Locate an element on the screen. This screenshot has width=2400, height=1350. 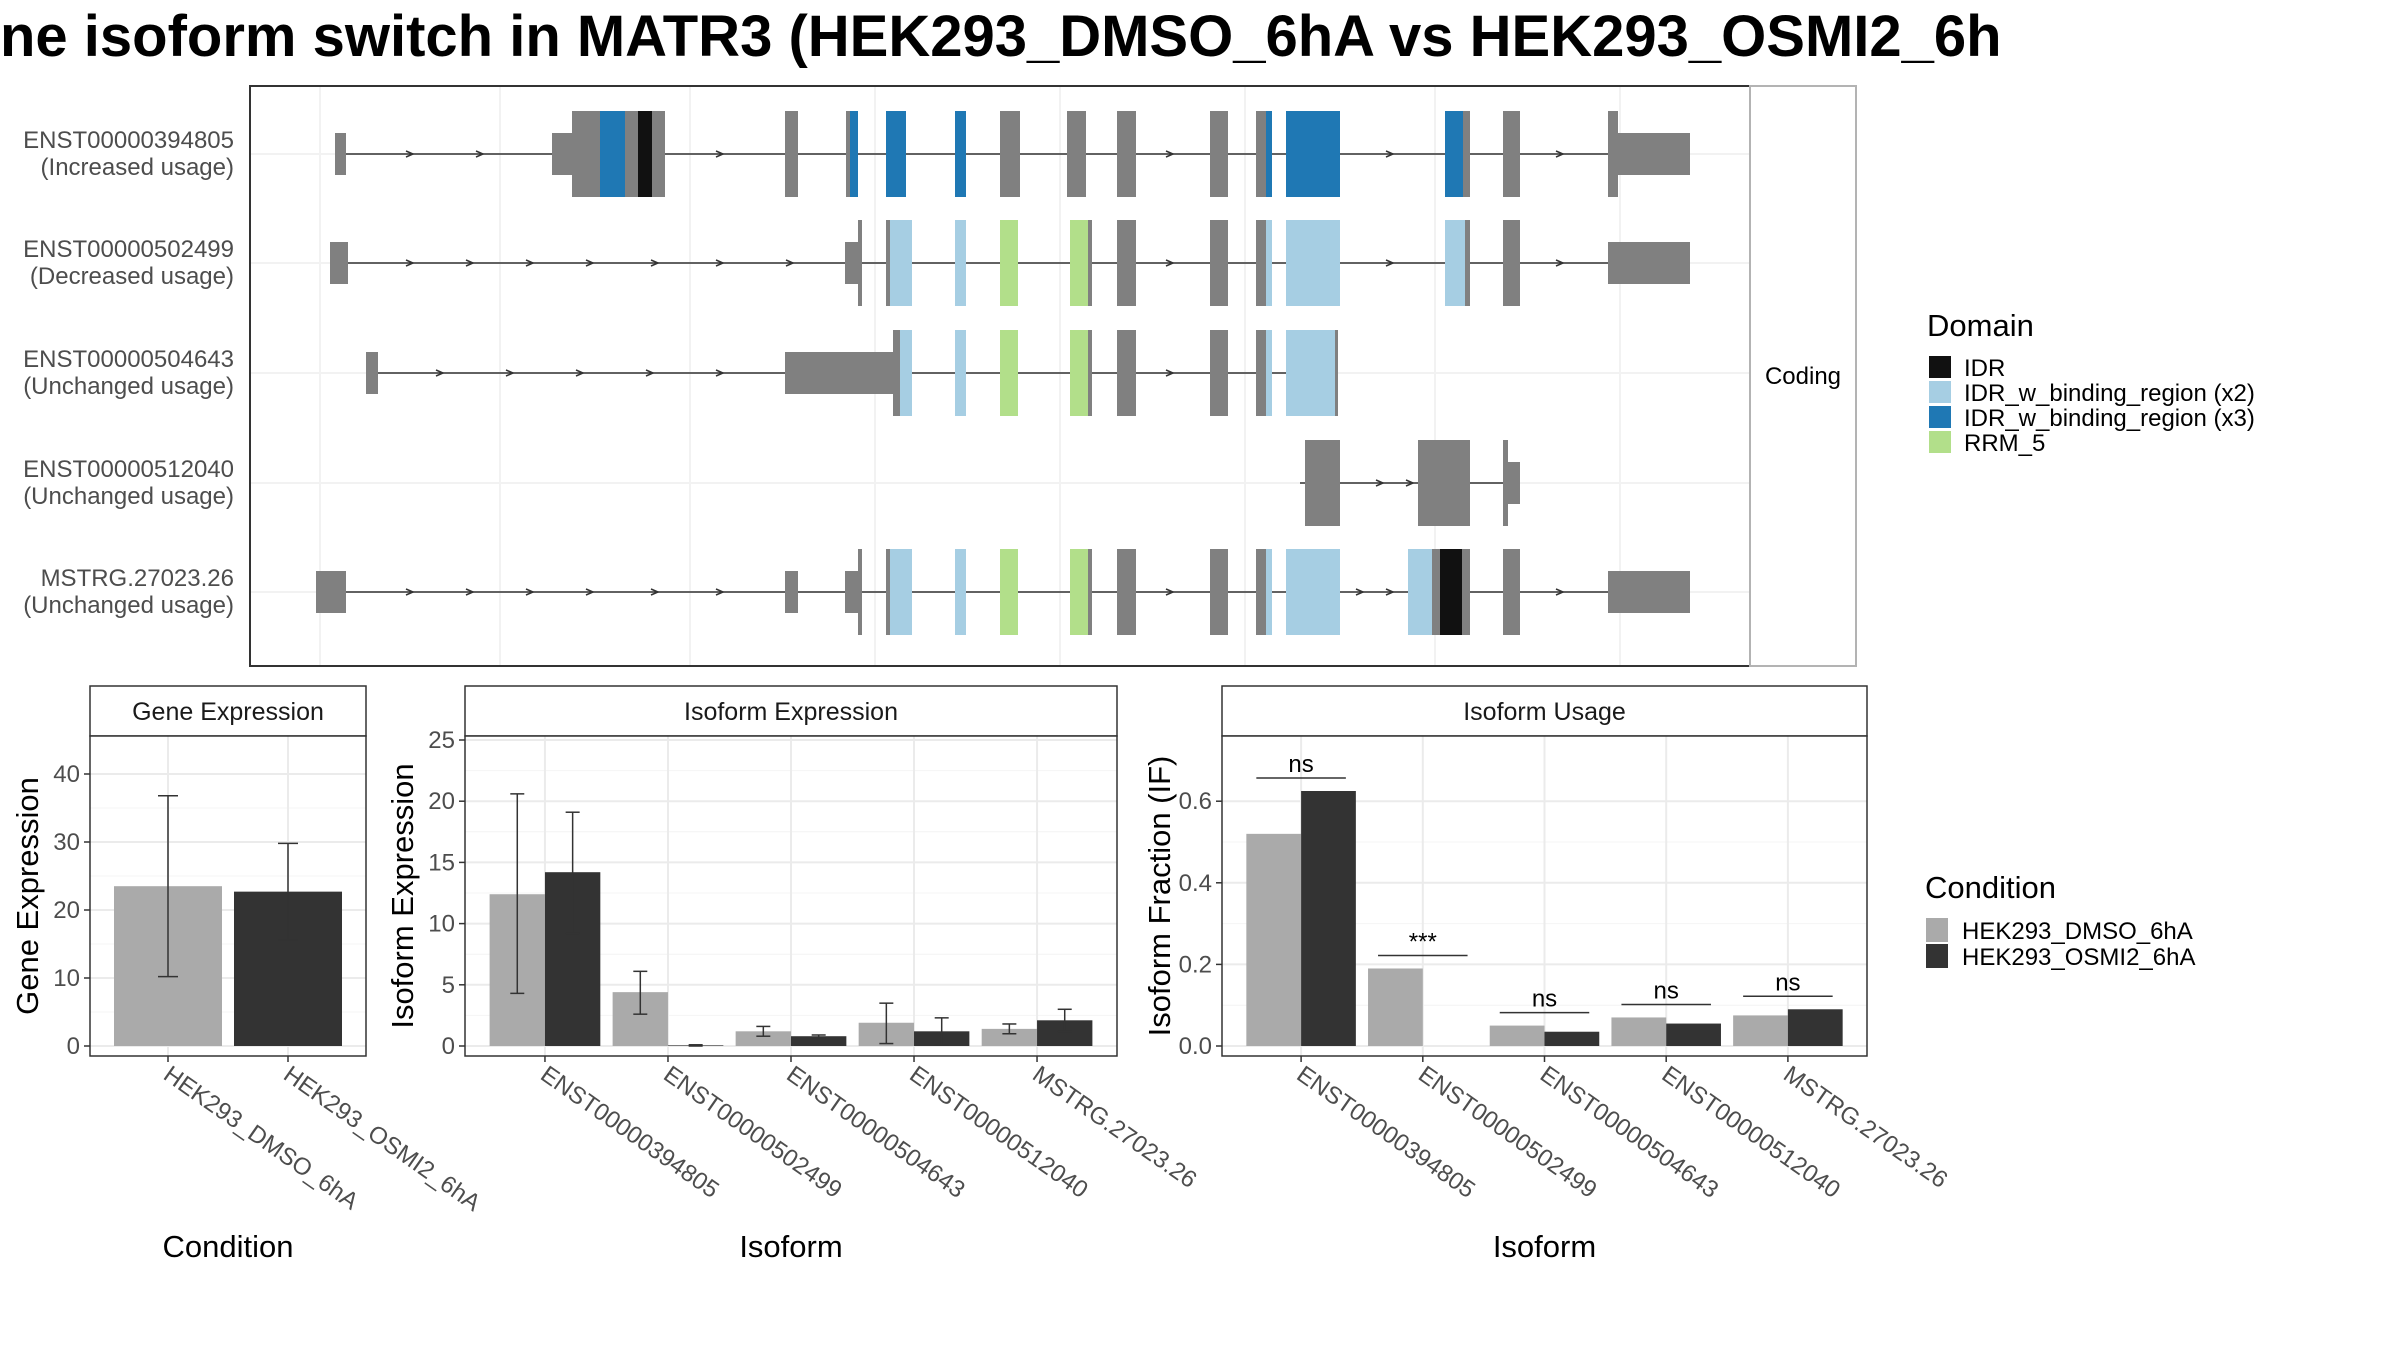
y-tick-label: 40 is located at coordinates (66, 774).